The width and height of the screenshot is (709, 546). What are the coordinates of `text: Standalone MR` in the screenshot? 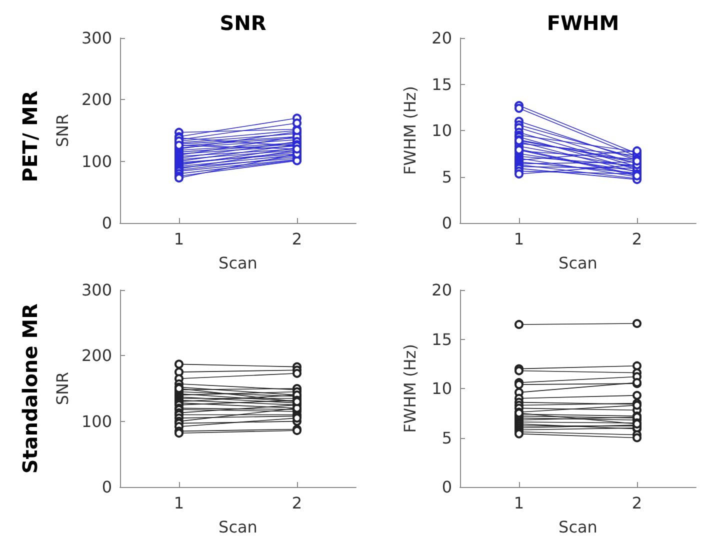 It's located at (30, 388).